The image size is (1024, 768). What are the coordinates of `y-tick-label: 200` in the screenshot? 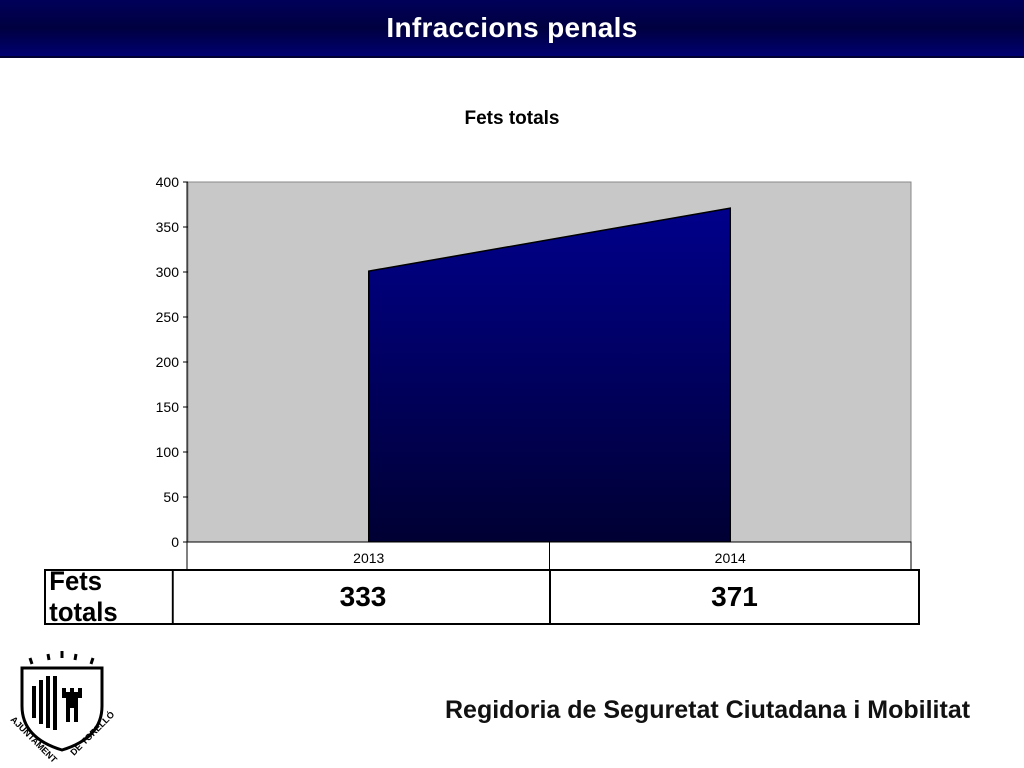 It's located at (168, 362).